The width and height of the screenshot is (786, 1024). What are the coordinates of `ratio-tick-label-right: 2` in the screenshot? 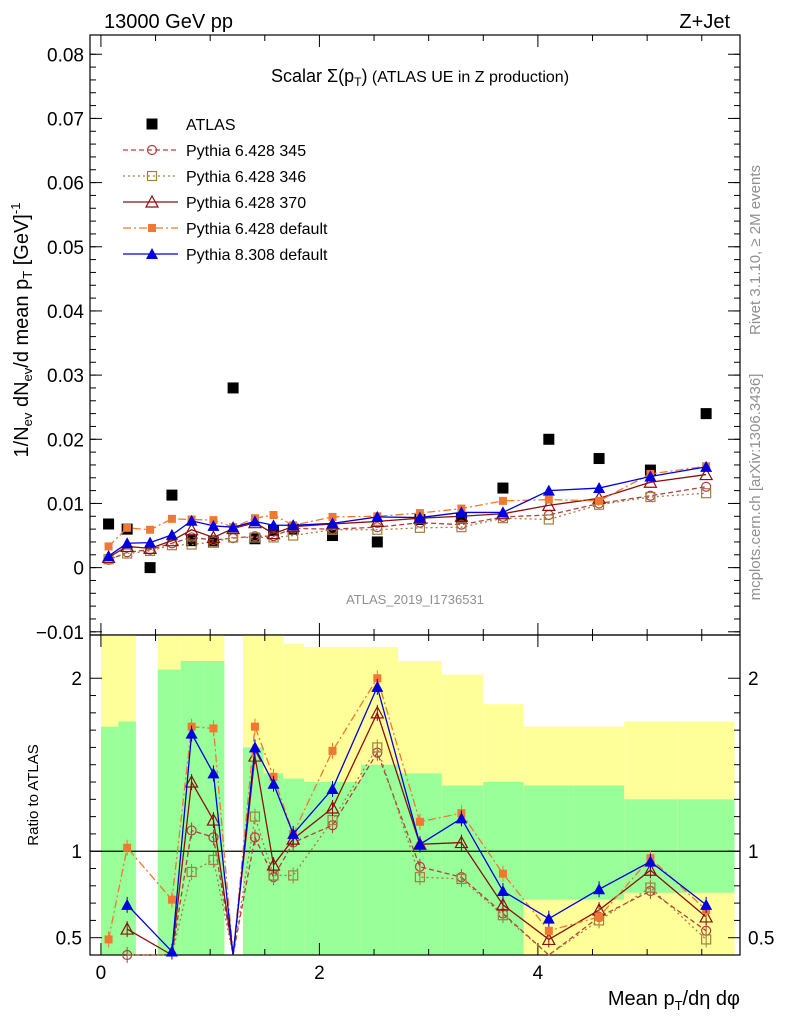 It's located at (753, 679).